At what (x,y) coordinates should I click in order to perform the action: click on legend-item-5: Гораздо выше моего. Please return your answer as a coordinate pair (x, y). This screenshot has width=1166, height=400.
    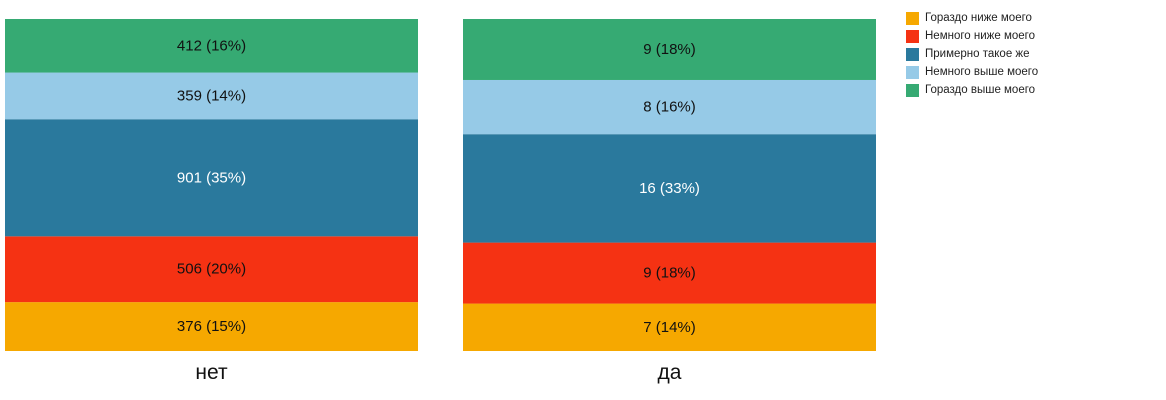
    Looking at the image, I should click on (972, 90).